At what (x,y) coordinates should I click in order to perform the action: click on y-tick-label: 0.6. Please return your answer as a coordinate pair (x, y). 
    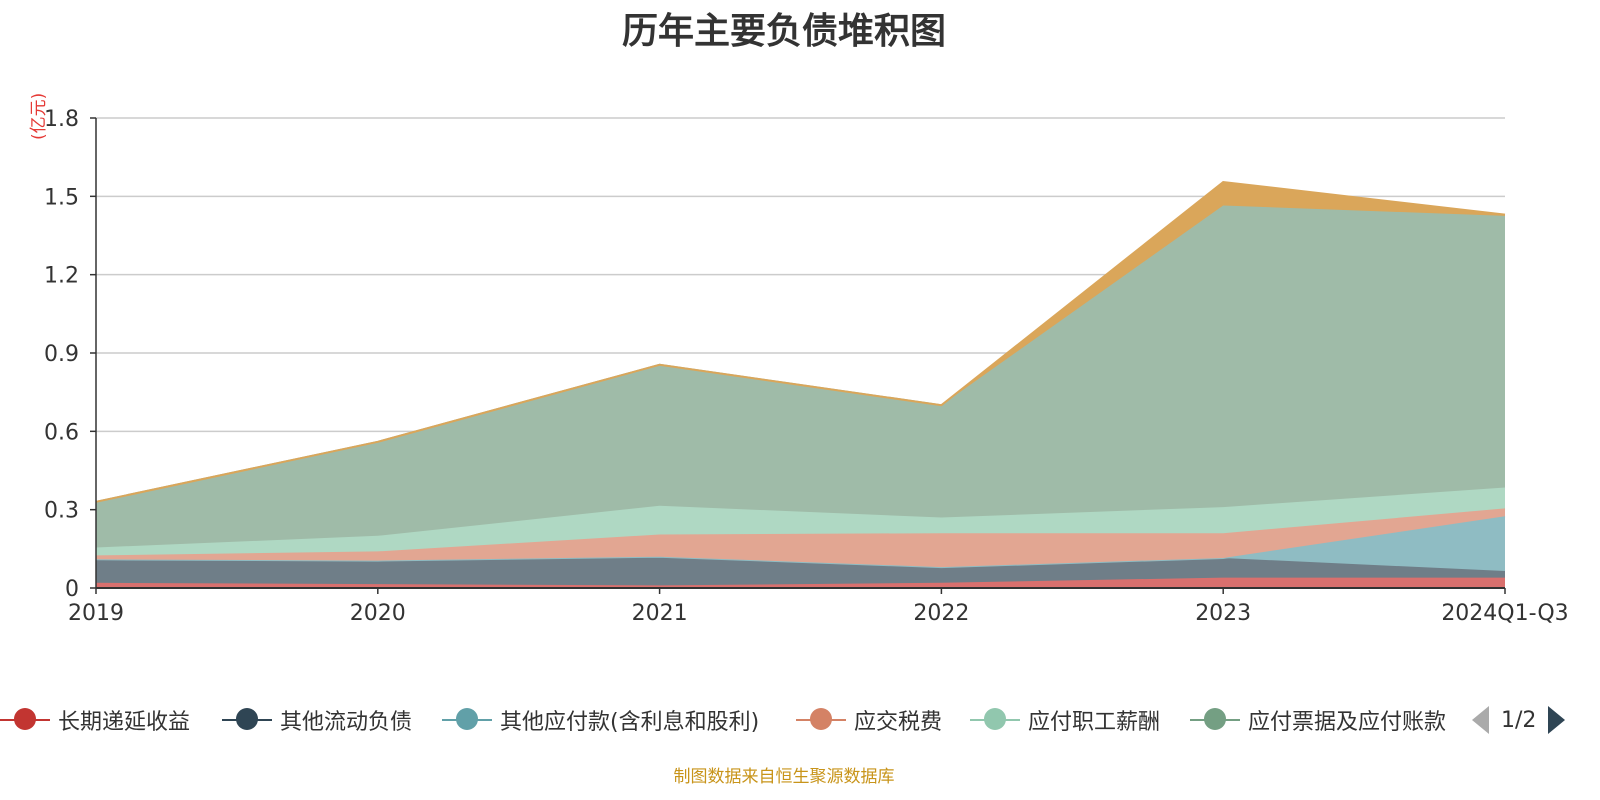
    Looking at the image, I should click on (61, 432).